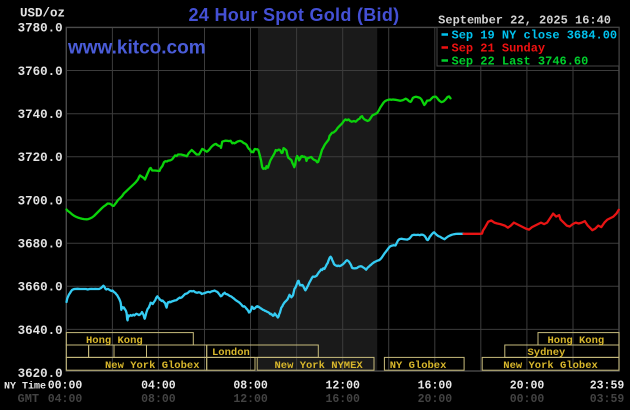  What do you see at coordinates (499, 49) in the screenshot?
I see `svg-text: Sep 21 Sunday` at bounding box center [499, 49].